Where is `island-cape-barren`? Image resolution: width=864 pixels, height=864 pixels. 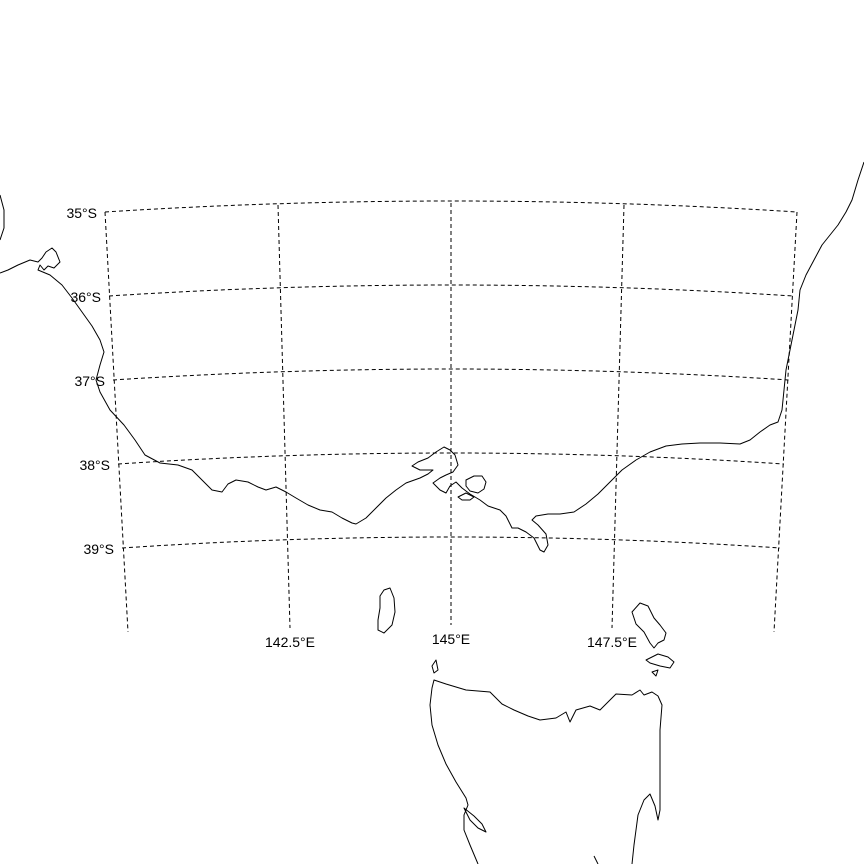 island-cape-barren is located at coordinates (660, 661).